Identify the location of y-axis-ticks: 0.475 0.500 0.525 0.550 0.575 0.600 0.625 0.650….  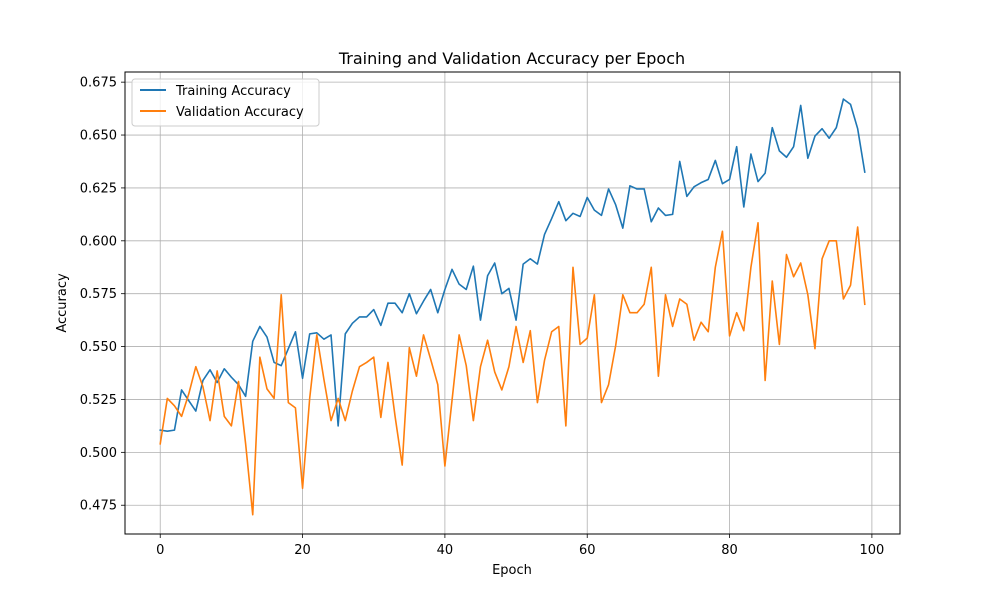
(102, 295).